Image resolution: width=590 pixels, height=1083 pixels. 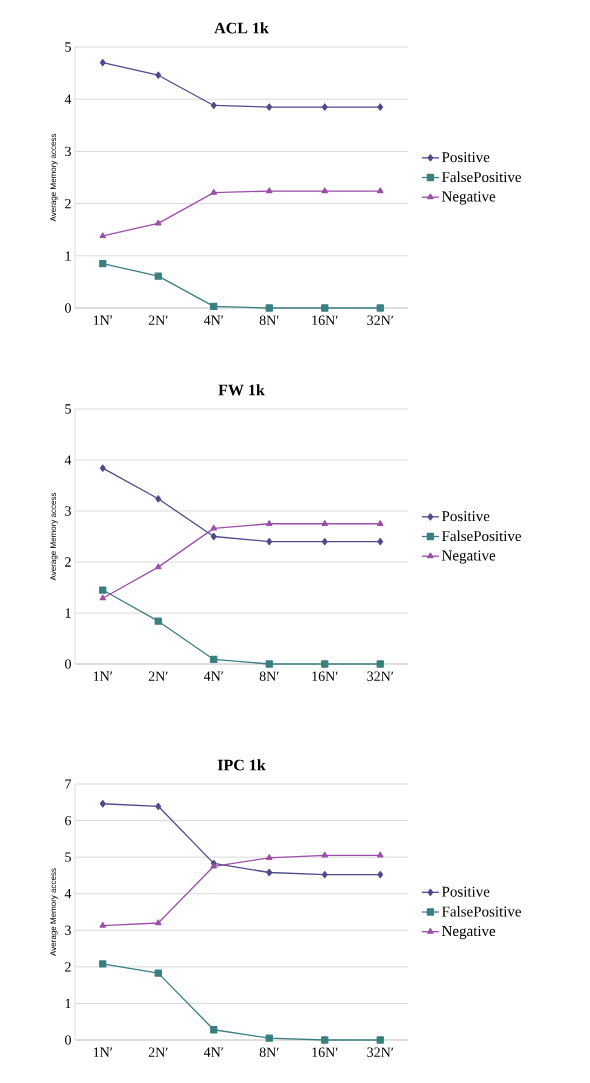 I want to click on y-tick-label: 6, so click(x=68, y=820).